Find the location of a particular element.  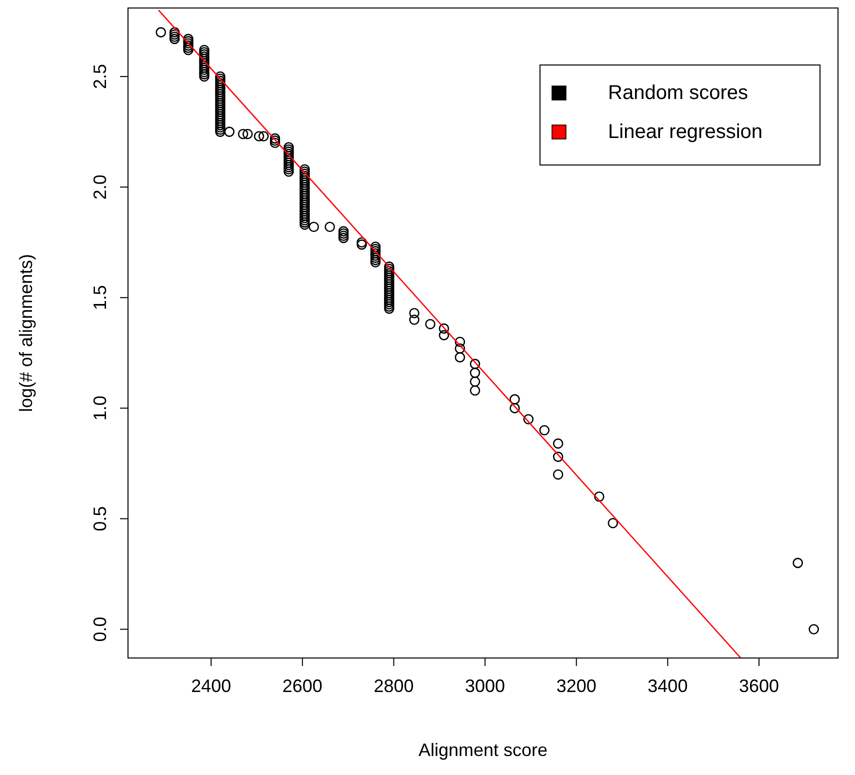

legend-label: Random scores is located at coordinates (678, 93).